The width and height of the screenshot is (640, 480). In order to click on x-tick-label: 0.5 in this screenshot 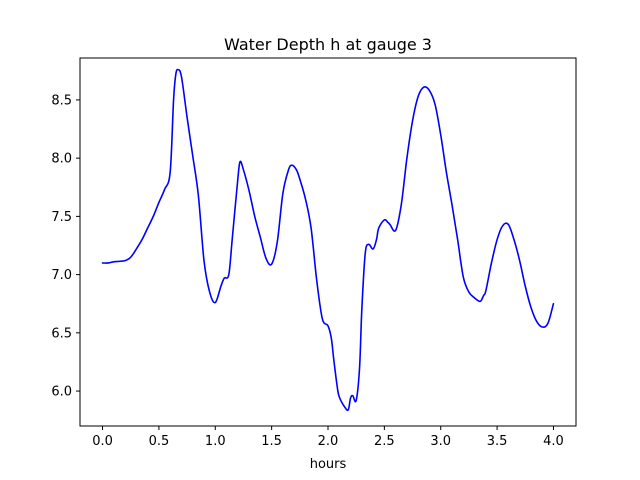, I will do `click(159, 441)`.